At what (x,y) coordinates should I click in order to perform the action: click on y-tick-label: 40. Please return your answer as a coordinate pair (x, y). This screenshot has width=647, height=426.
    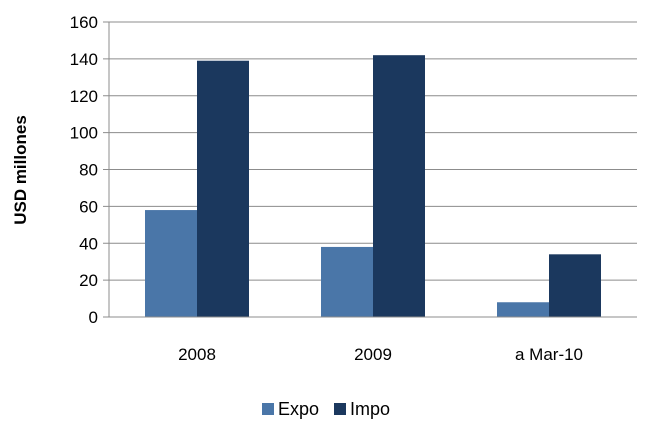
    Looking at the image, I should click on (88, 243).